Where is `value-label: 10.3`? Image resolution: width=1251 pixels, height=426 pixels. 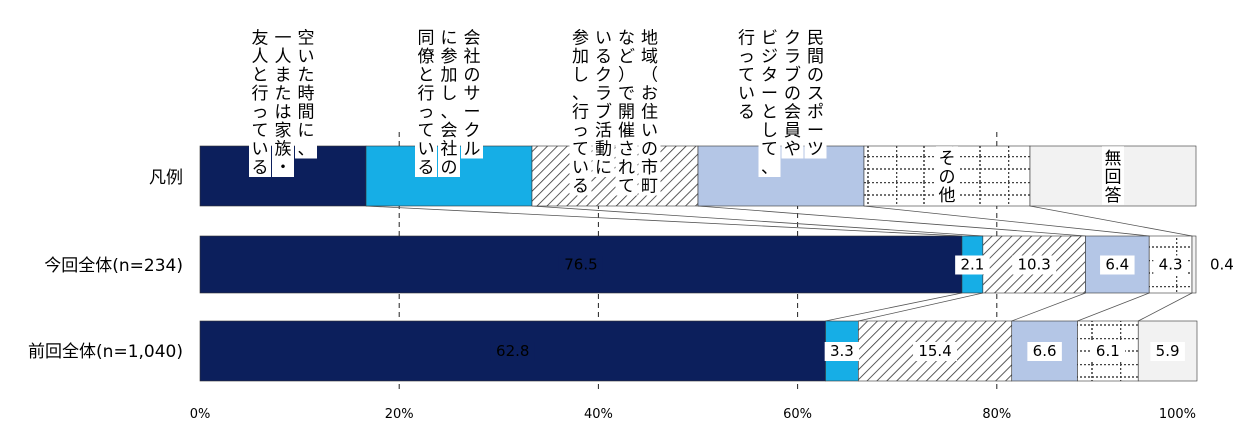
value-label: 10.3 is located at coordinates (1033, 265).